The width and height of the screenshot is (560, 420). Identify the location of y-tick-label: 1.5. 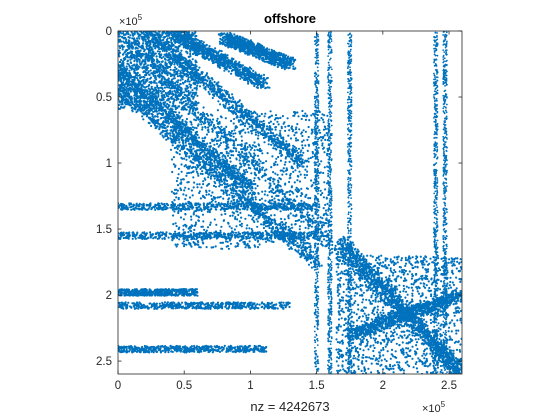
(104, 230).